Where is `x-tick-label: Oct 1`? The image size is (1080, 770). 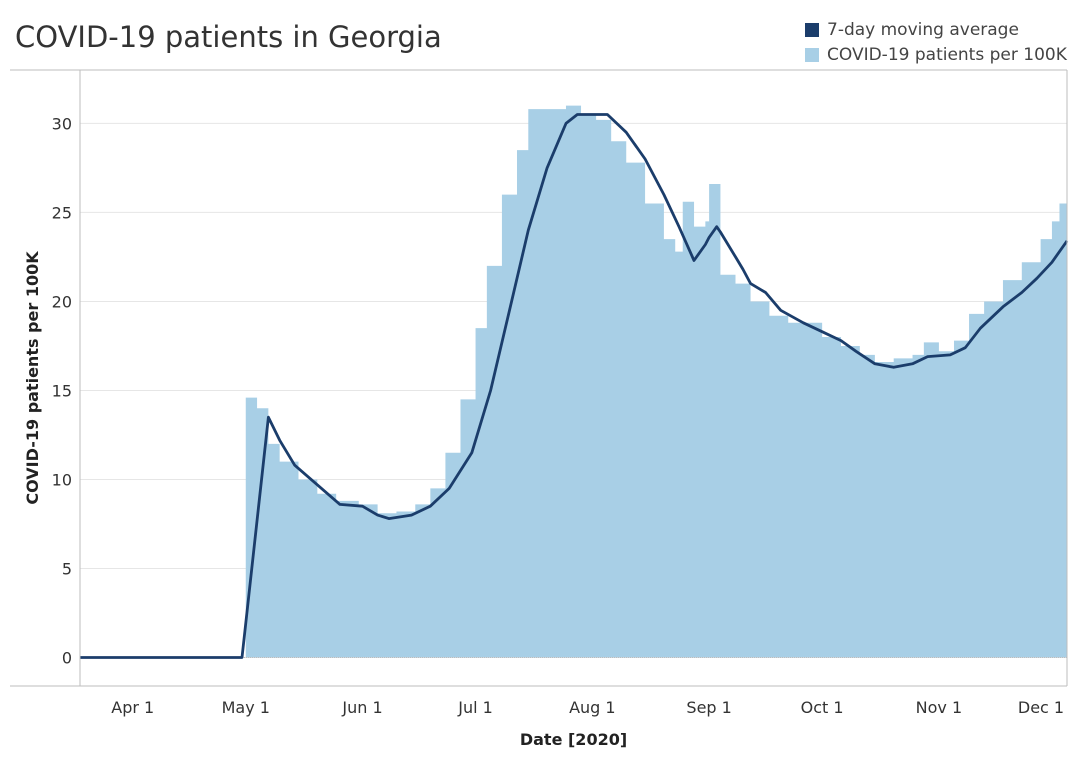
x-tick-label: Oct 1 is located at coordinates (822, 707).